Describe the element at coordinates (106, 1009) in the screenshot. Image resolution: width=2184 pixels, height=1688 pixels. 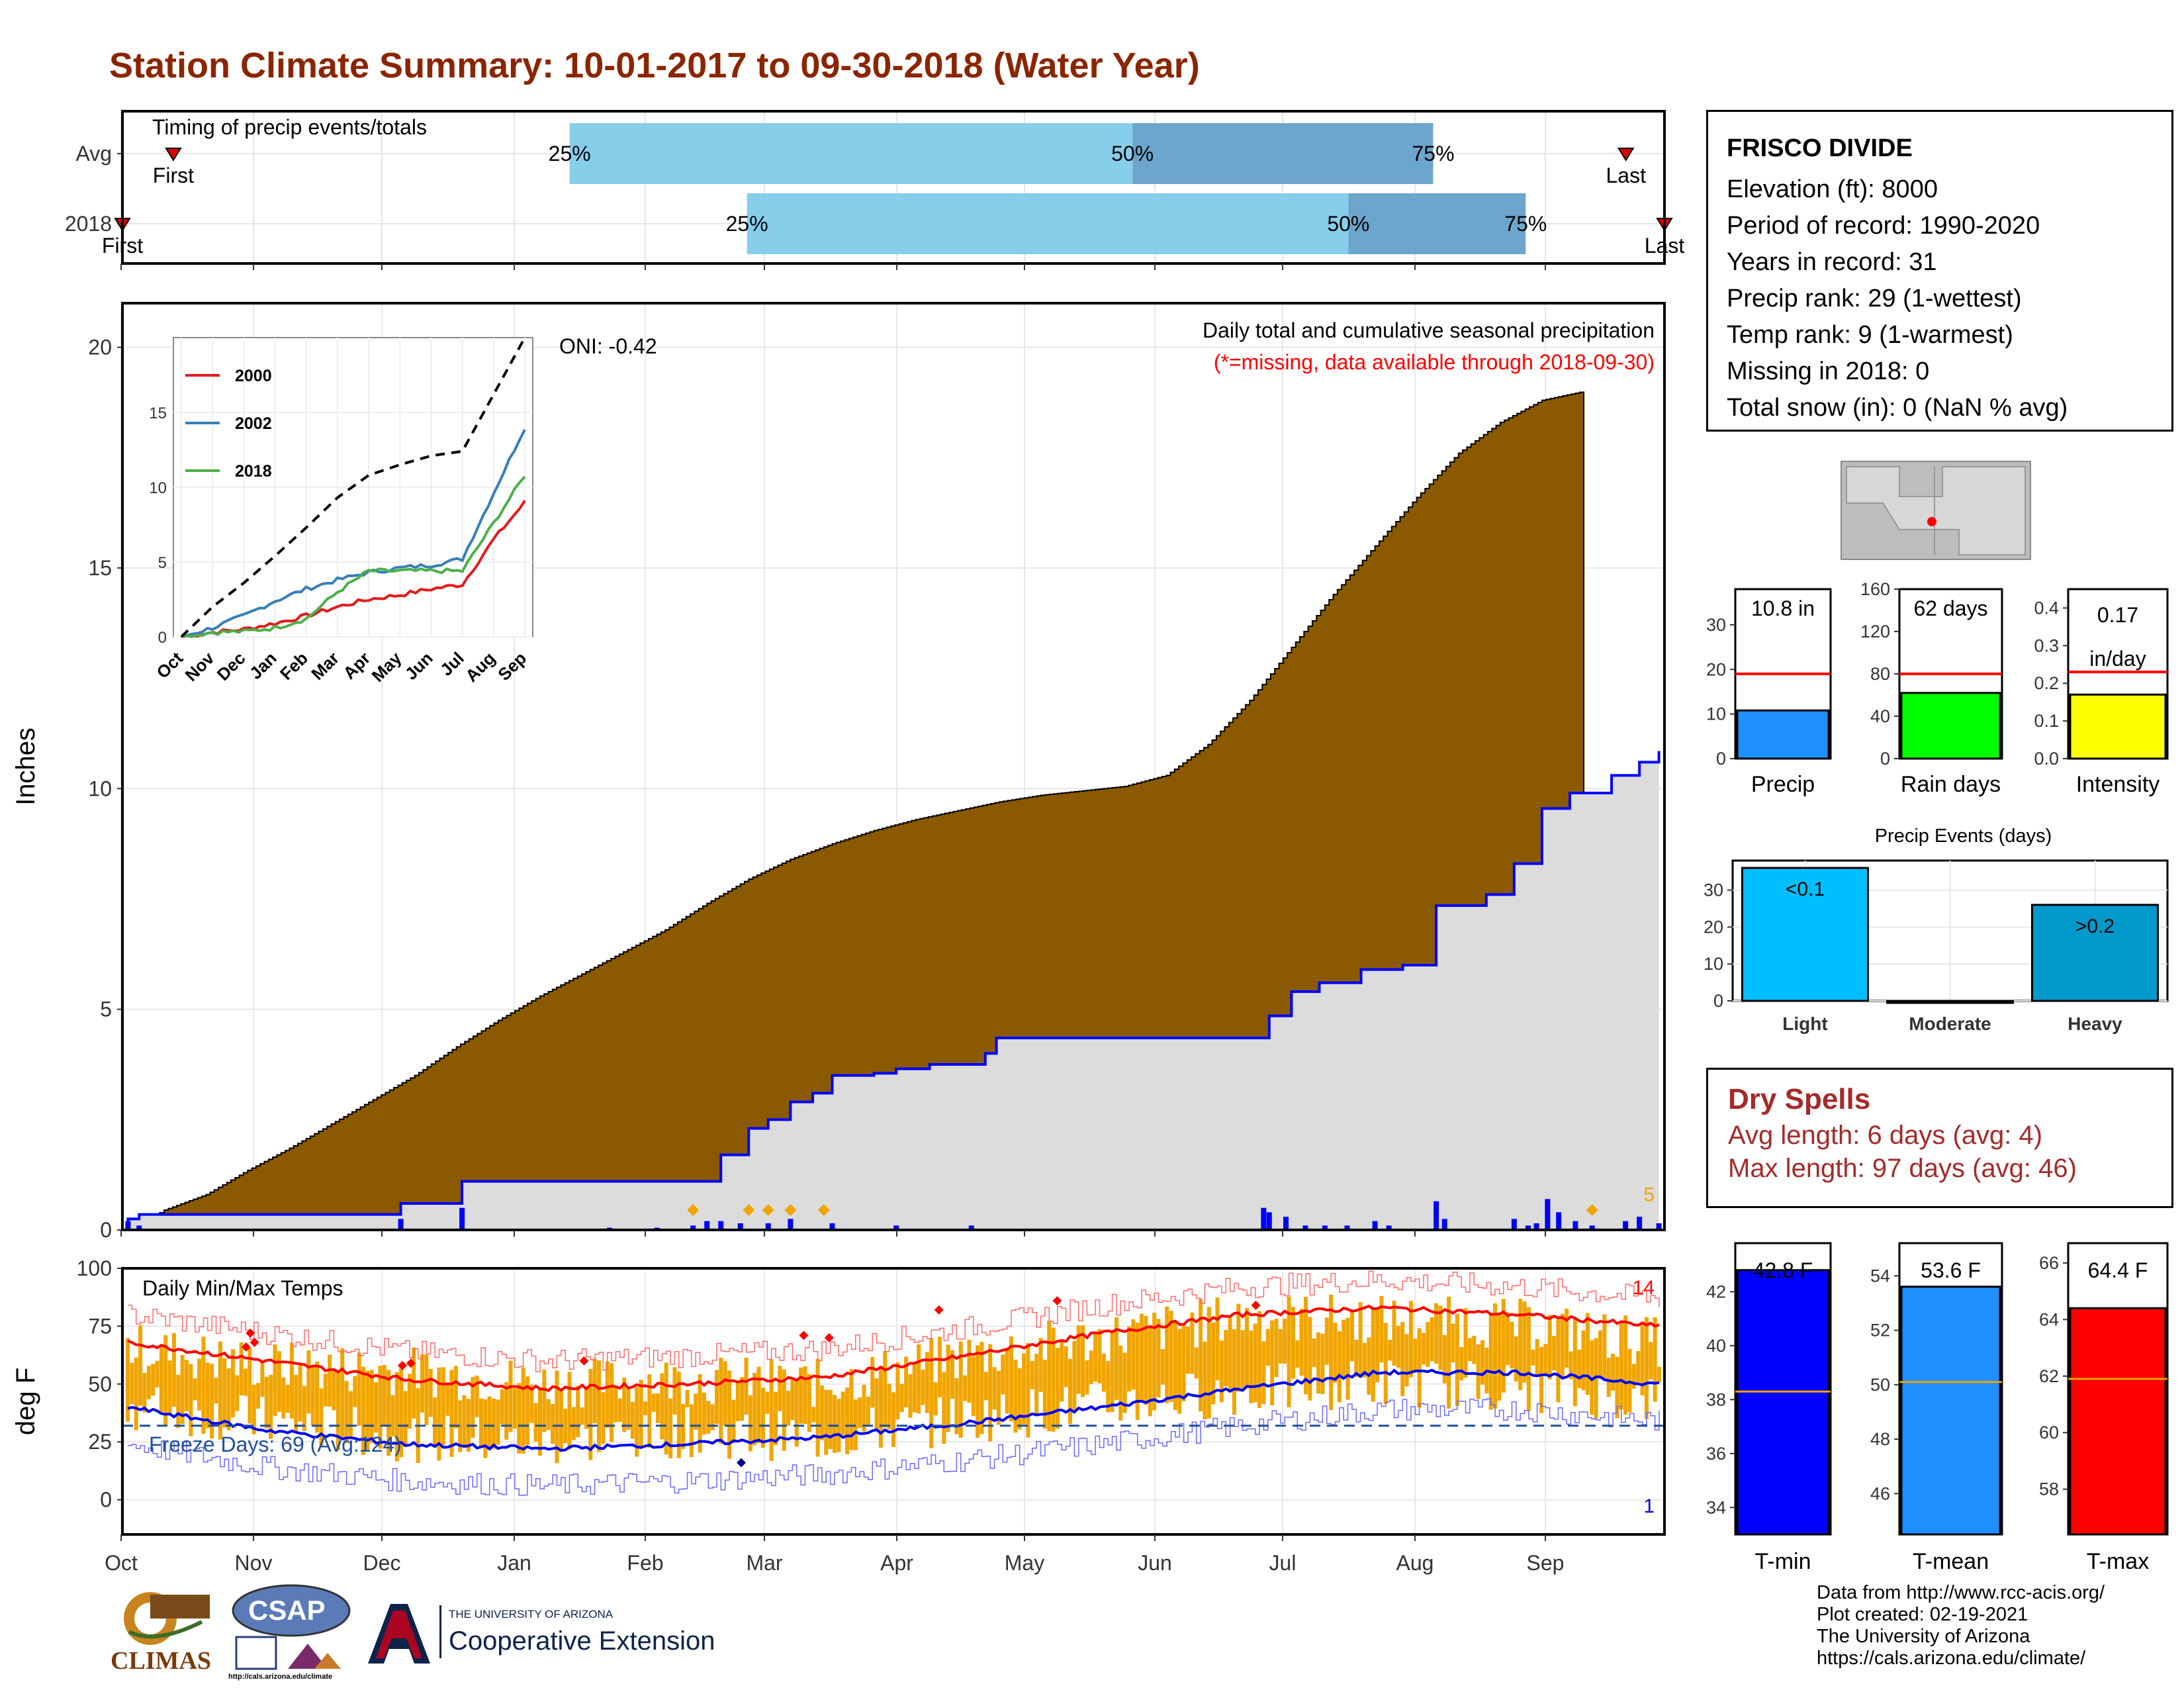
I see `precip-ytick-label: 5` at that location.